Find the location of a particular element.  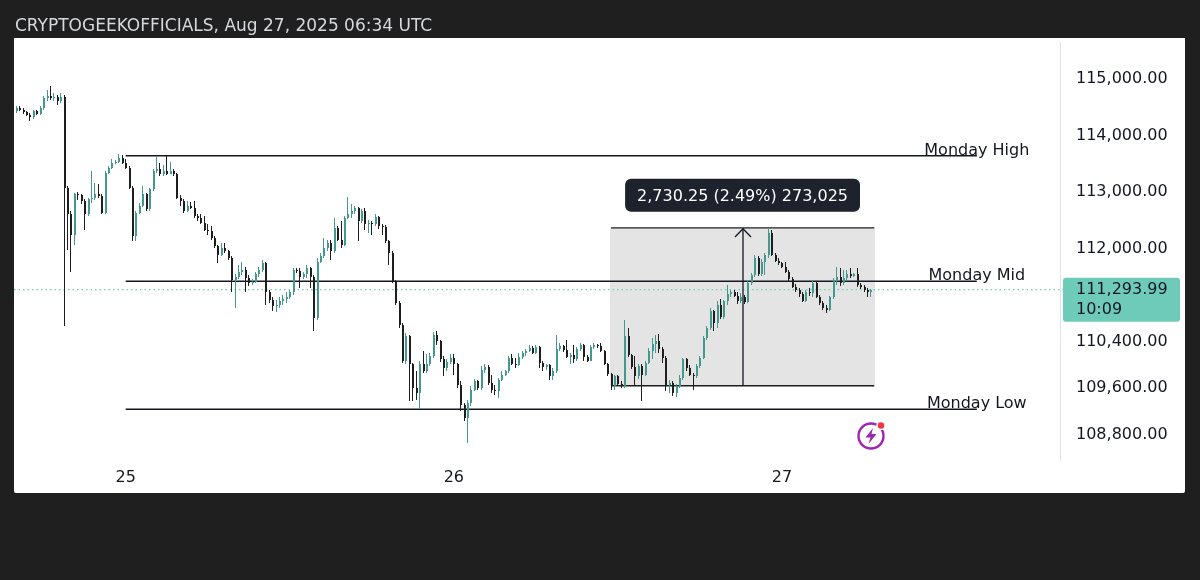

series-label: Monday High is located at coordinates (977, 149).